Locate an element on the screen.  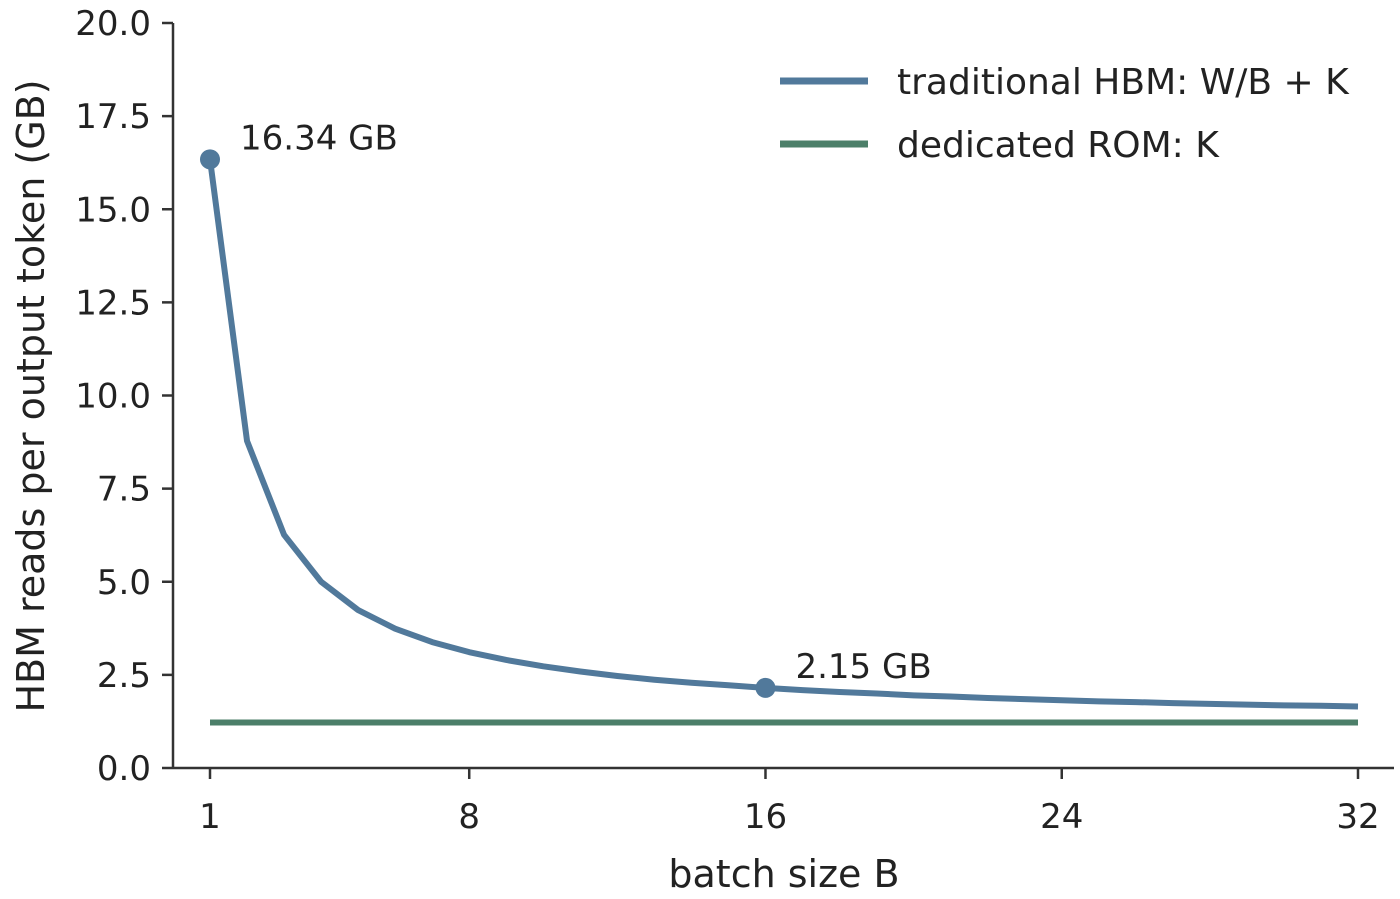
x-tick-label: 24 is located at coordinates (1061, 817).